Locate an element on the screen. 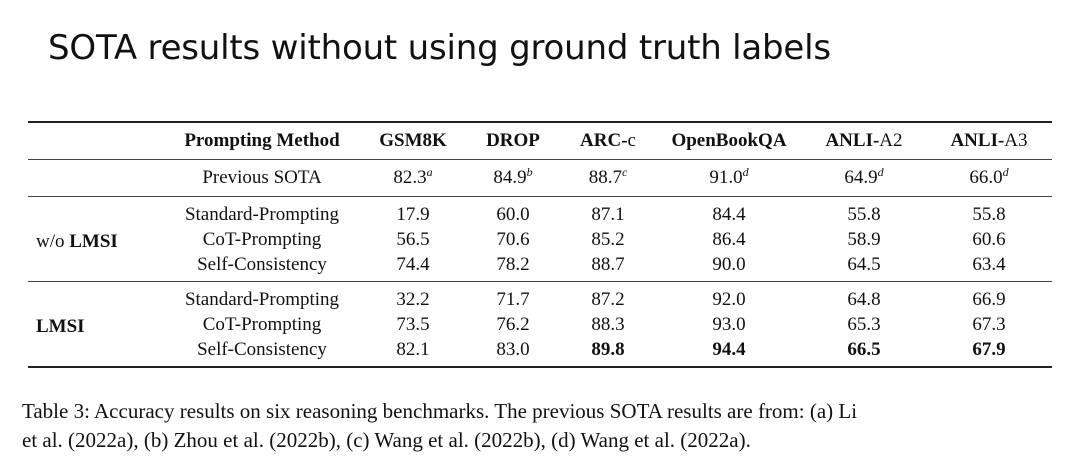  header-drop: DROP is located at coordinates (513, 140).